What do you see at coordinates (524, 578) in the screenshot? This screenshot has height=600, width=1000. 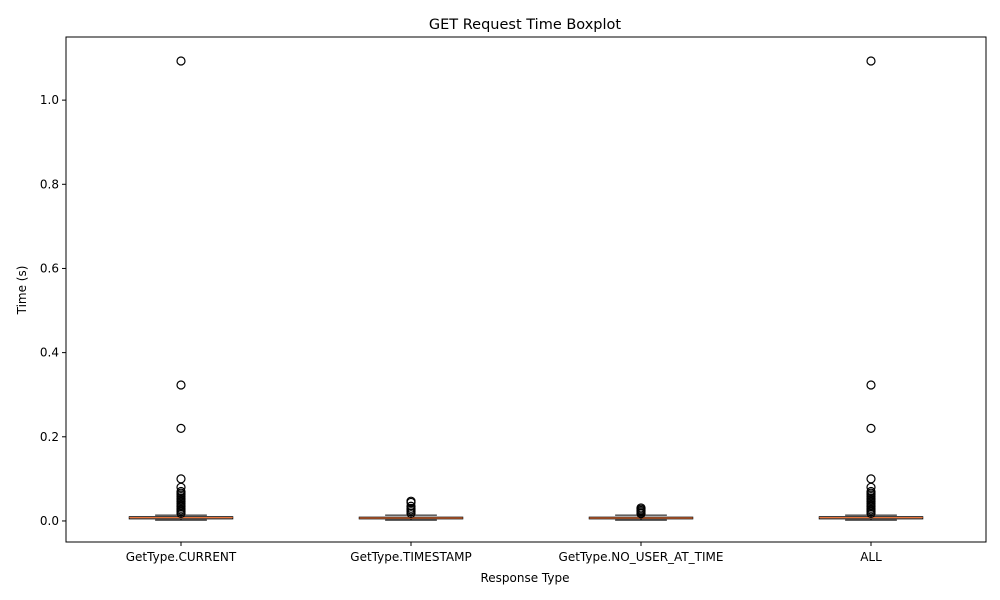 I see `x-axis-title: Response Type` at bounding box center [524, 578].